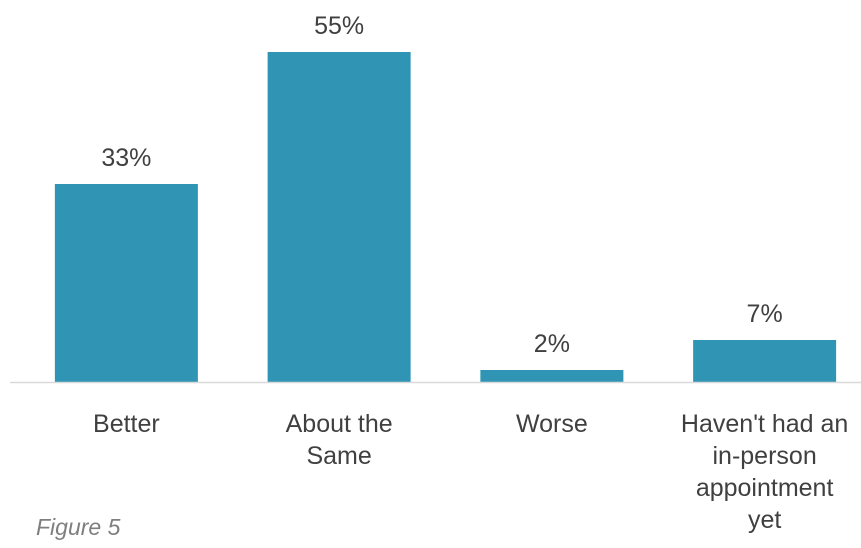  Describe the element at coordinates (765, 456) in the screenshot. I see `category-label-line: in-person` at that location.